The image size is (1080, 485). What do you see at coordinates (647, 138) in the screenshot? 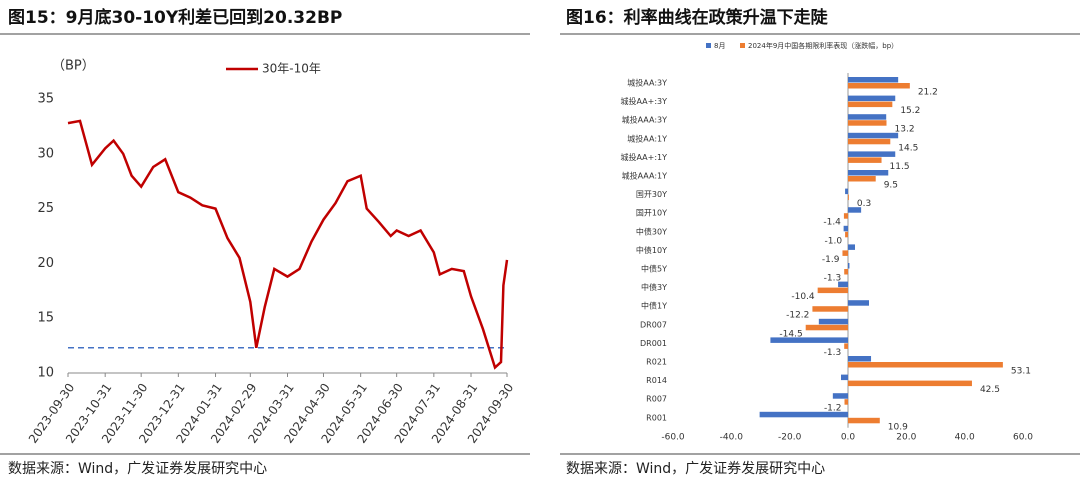
I see `y-tick-label: 城投AA:1Y` at bounding box center [647, 138].